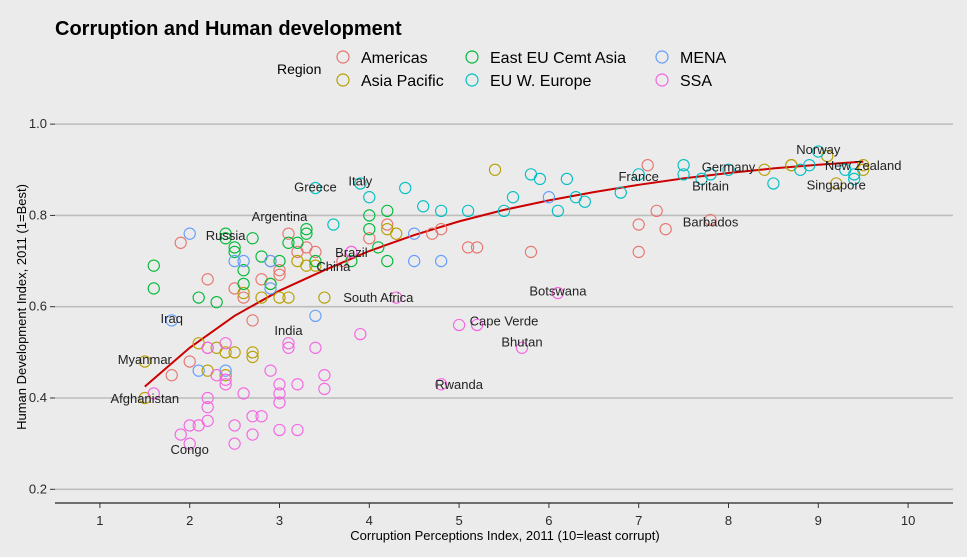 This screenshot has height=557, width=967. Describe the element at coordinates (908, 520) in the screenshot. I see `x-tick-label: 10` at that location.